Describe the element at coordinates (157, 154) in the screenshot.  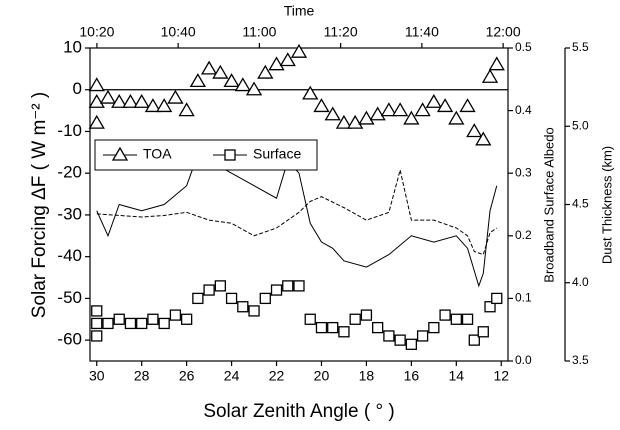
I see `legend-label: TOA` at that location.